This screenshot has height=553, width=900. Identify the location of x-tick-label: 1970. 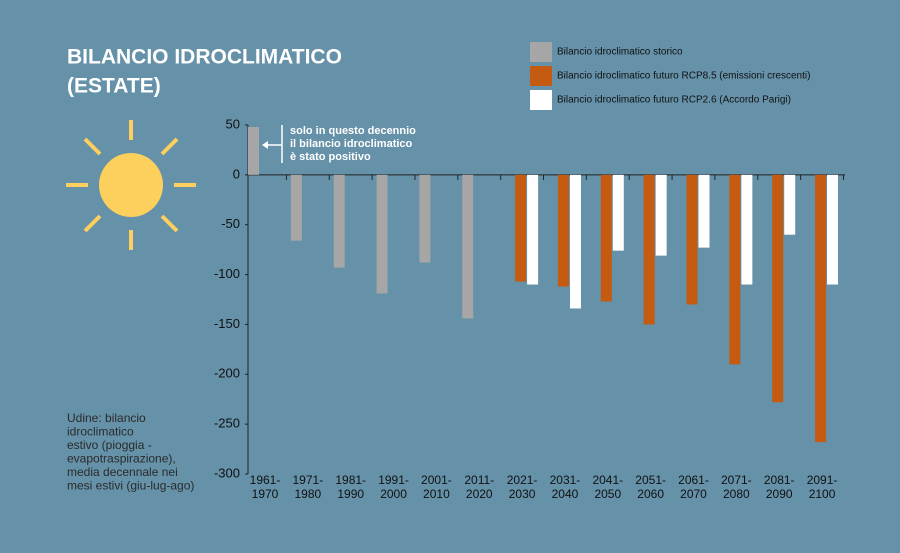
(265, 494).